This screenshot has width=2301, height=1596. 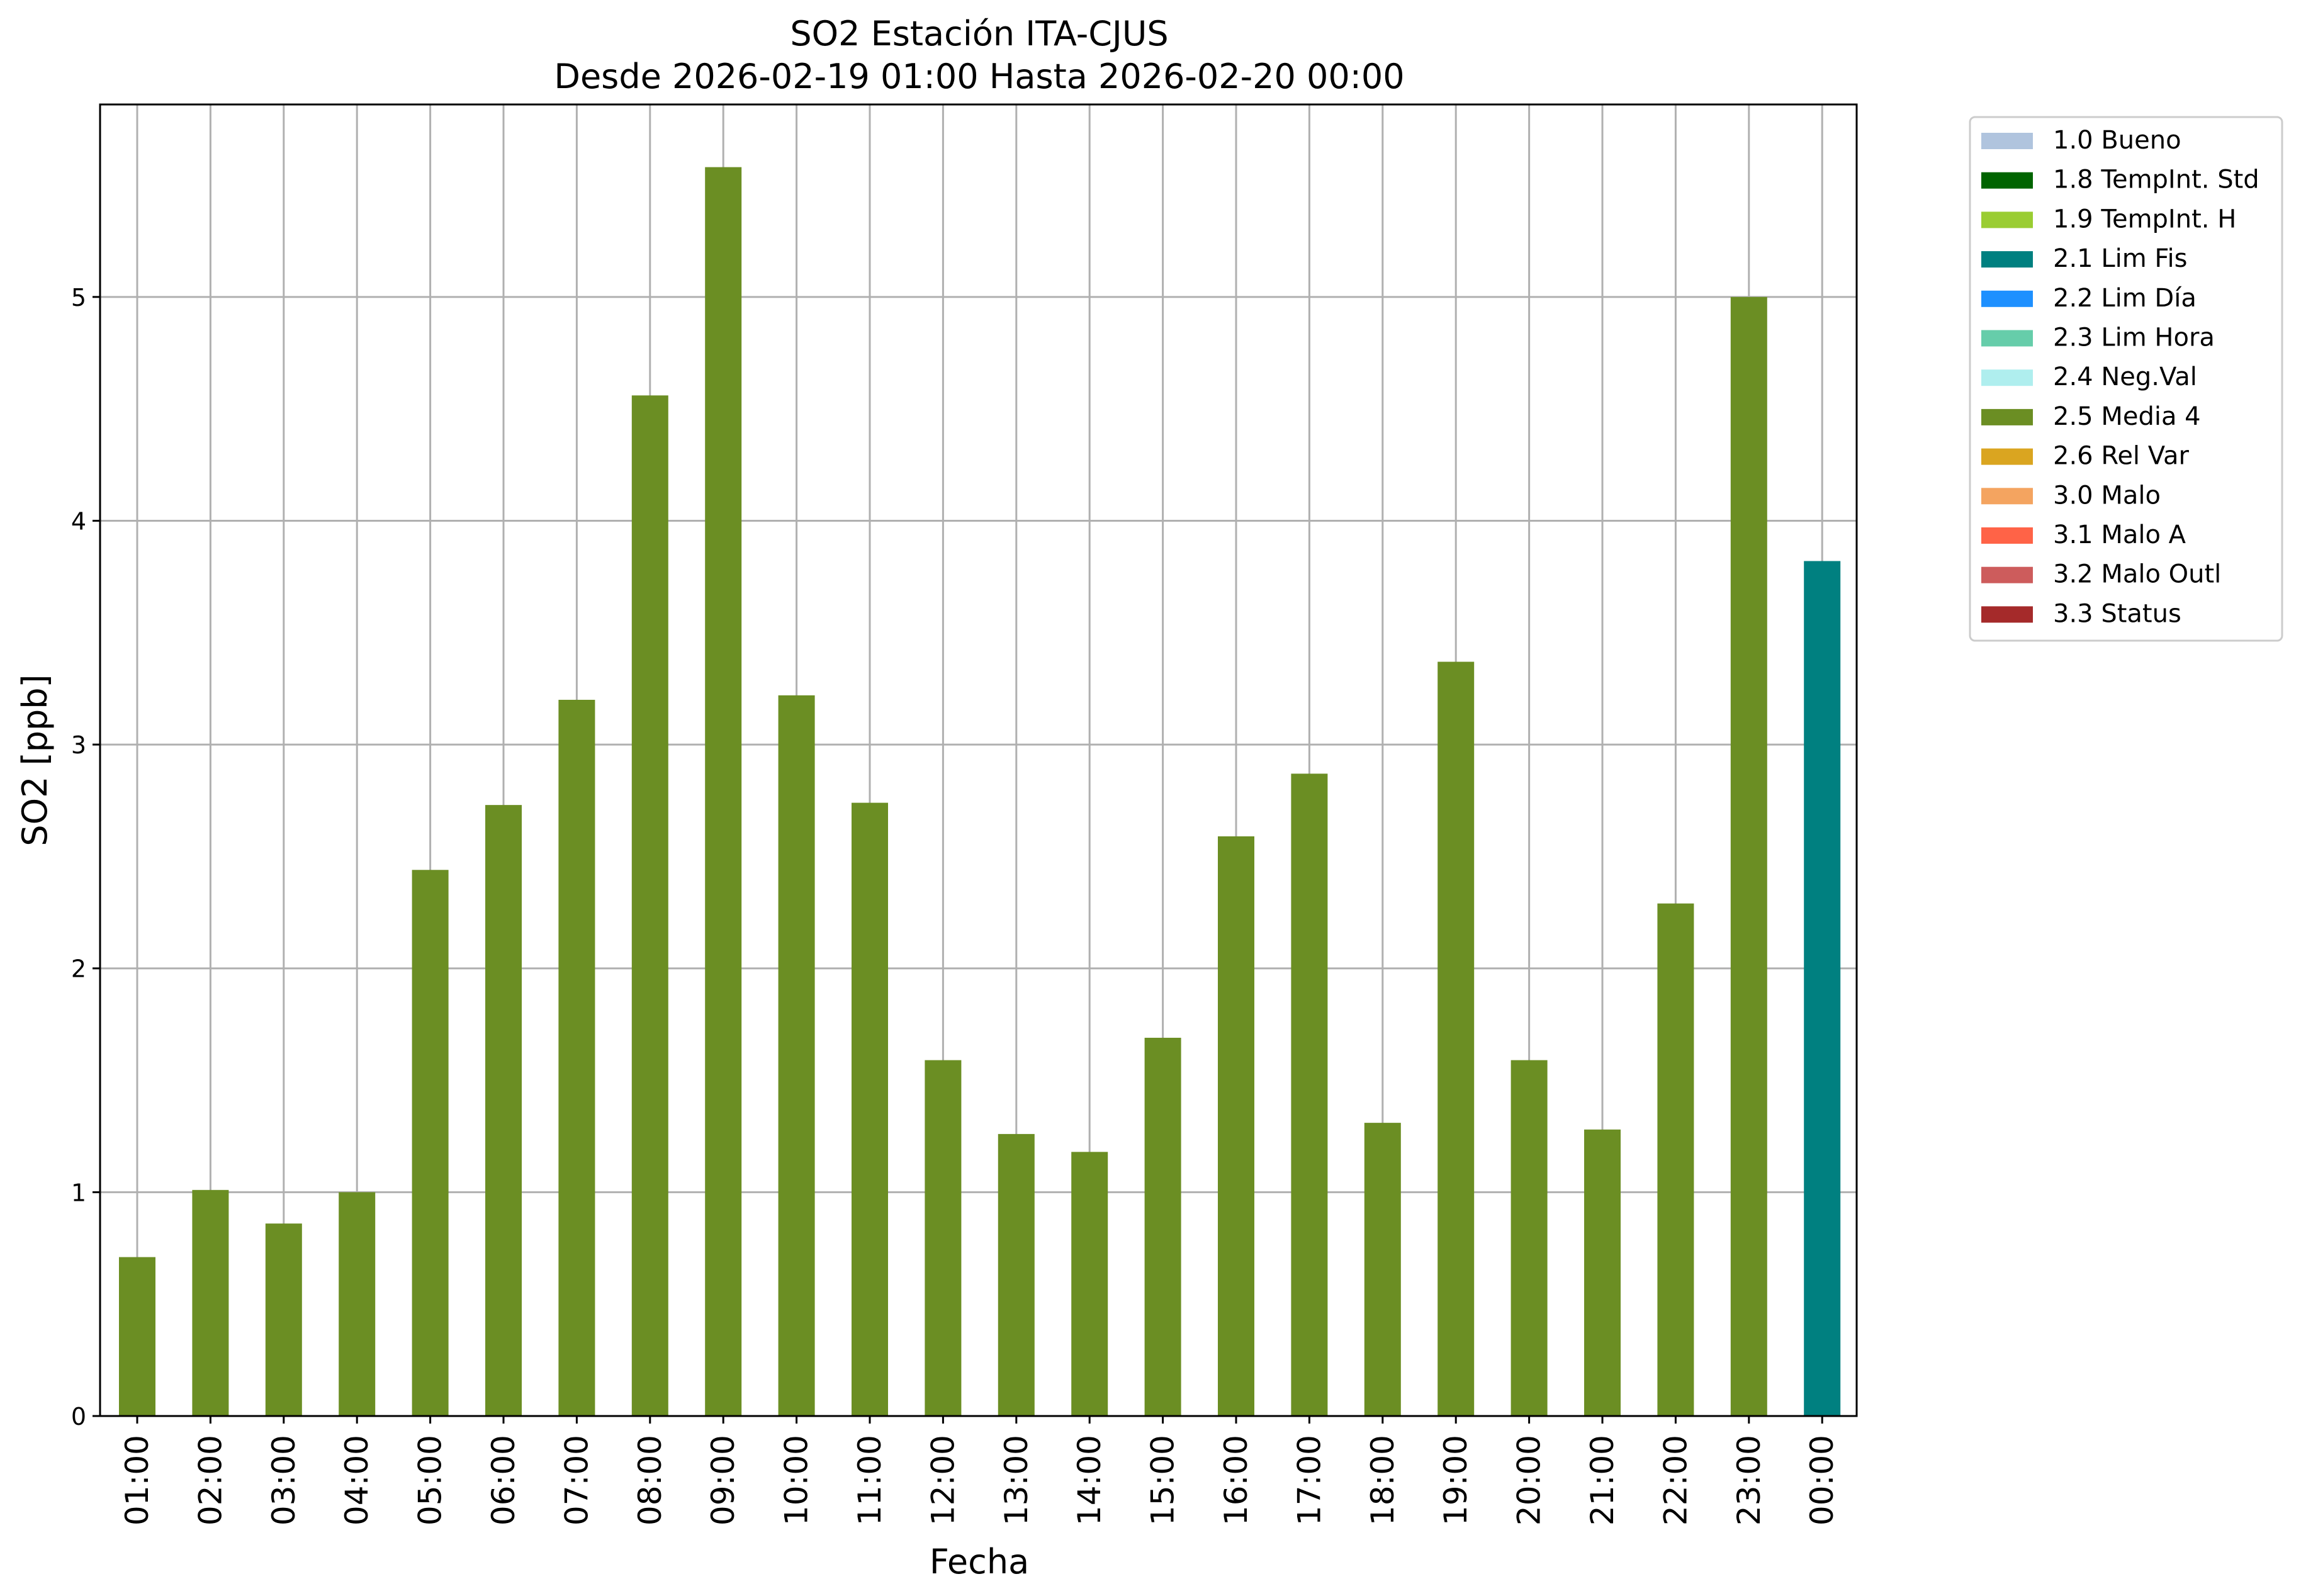 I want to click on chart-title: SO2 Estación ITA-CJUS, so click(x=979, y=33).